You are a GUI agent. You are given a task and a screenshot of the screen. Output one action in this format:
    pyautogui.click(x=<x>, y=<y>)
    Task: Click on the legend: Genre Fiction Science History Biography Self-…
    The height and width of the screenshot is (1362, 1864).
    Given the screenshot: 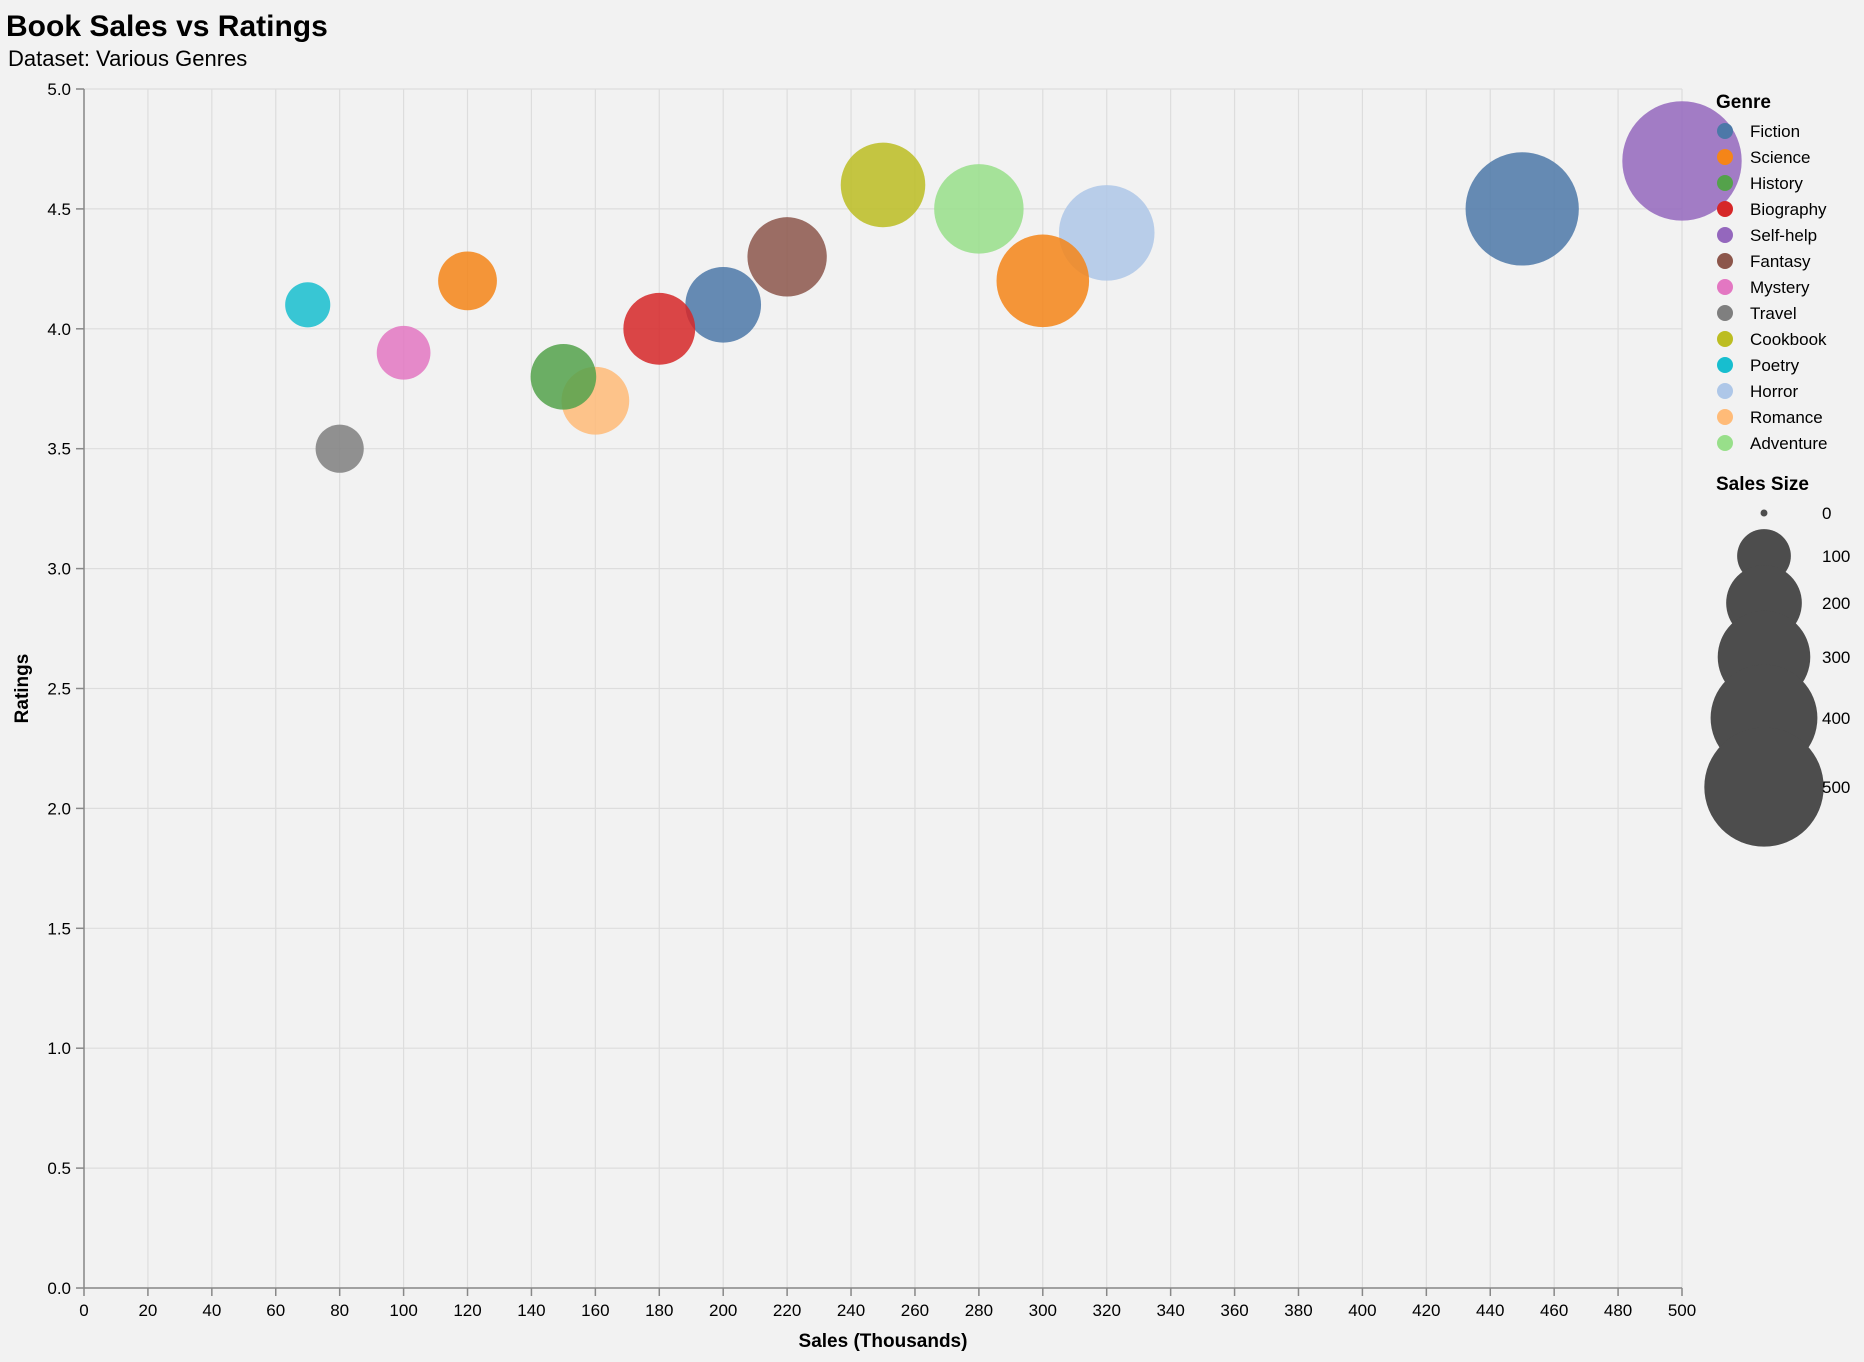 What is the action you would take?
    pyautogui.click(x=1777, y=469)
    